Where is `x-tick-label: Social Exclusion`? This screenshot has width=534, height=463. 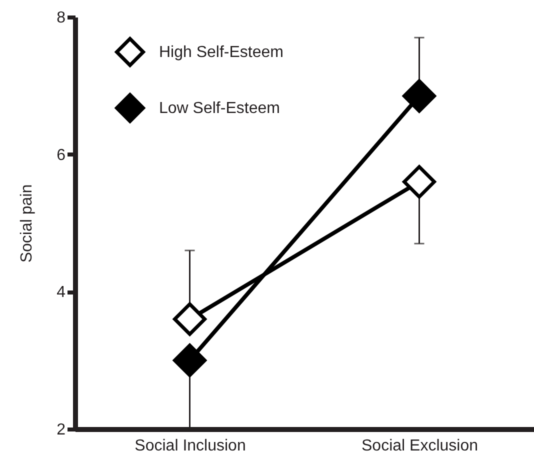
x-tick-label: Social Exclusion is located at coordinates (420, 446).